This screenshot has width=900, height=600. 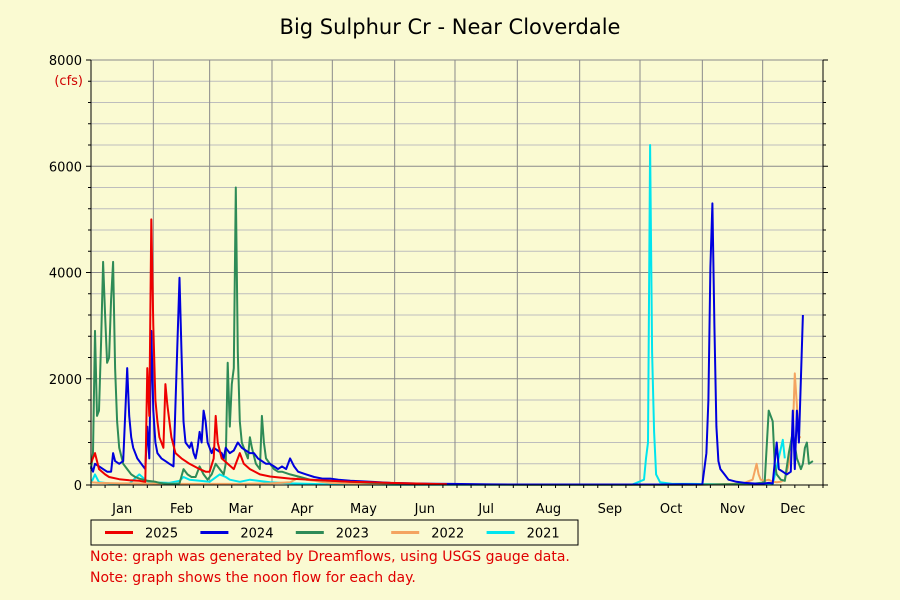 I want to click on x-tick-label: Aug, so click(x=548, y=509).